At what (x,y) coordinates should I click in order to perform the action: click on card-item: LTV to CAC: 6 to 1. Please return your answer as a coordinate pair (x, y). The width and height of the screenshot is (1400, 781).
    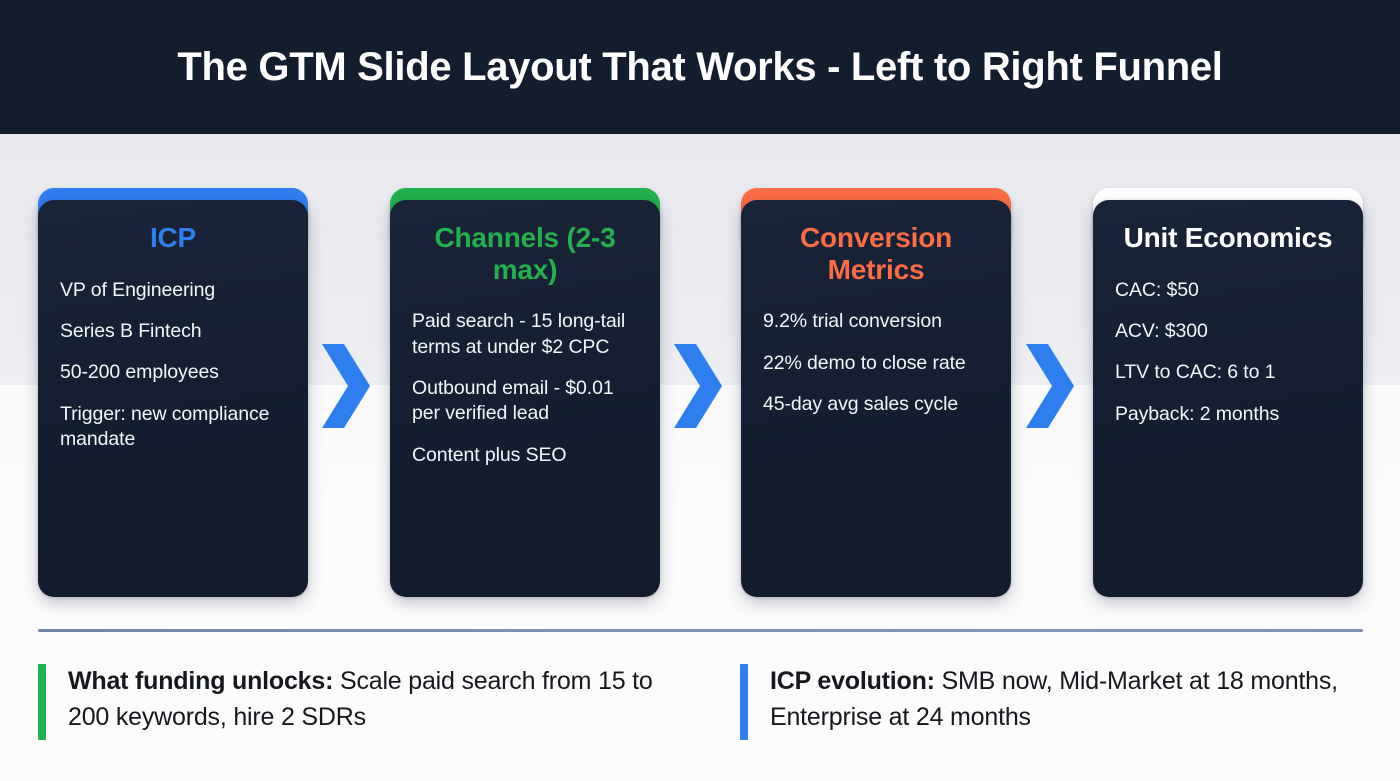
    Looking at the image, I should click on (1195, 372).